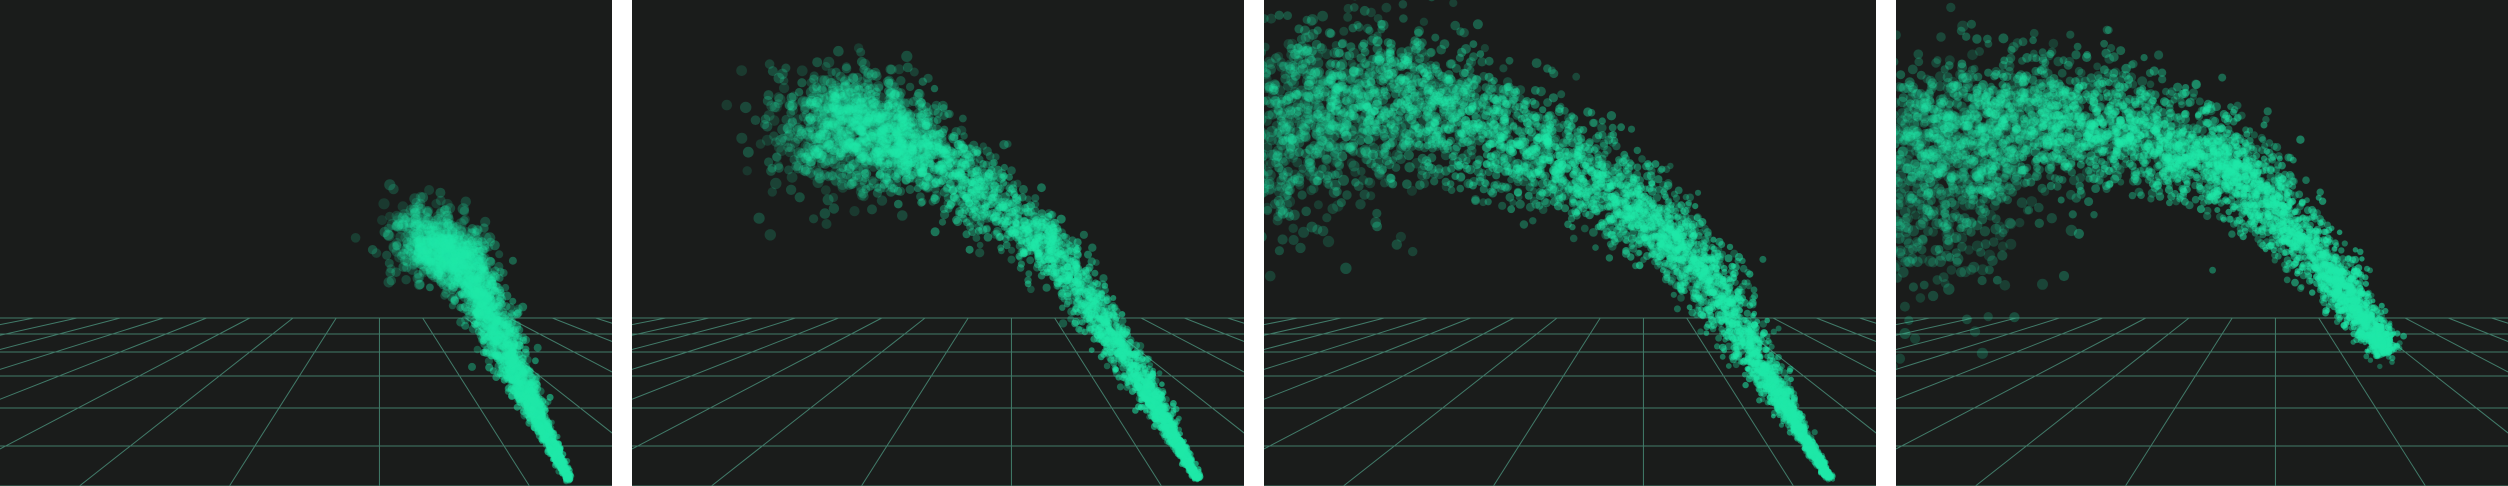 Image resolution: width=2508 pixels, height=486 pixels. Describe the element at coordinates (462, 332) in the screenshot. I see `particle-cloud` at that location.